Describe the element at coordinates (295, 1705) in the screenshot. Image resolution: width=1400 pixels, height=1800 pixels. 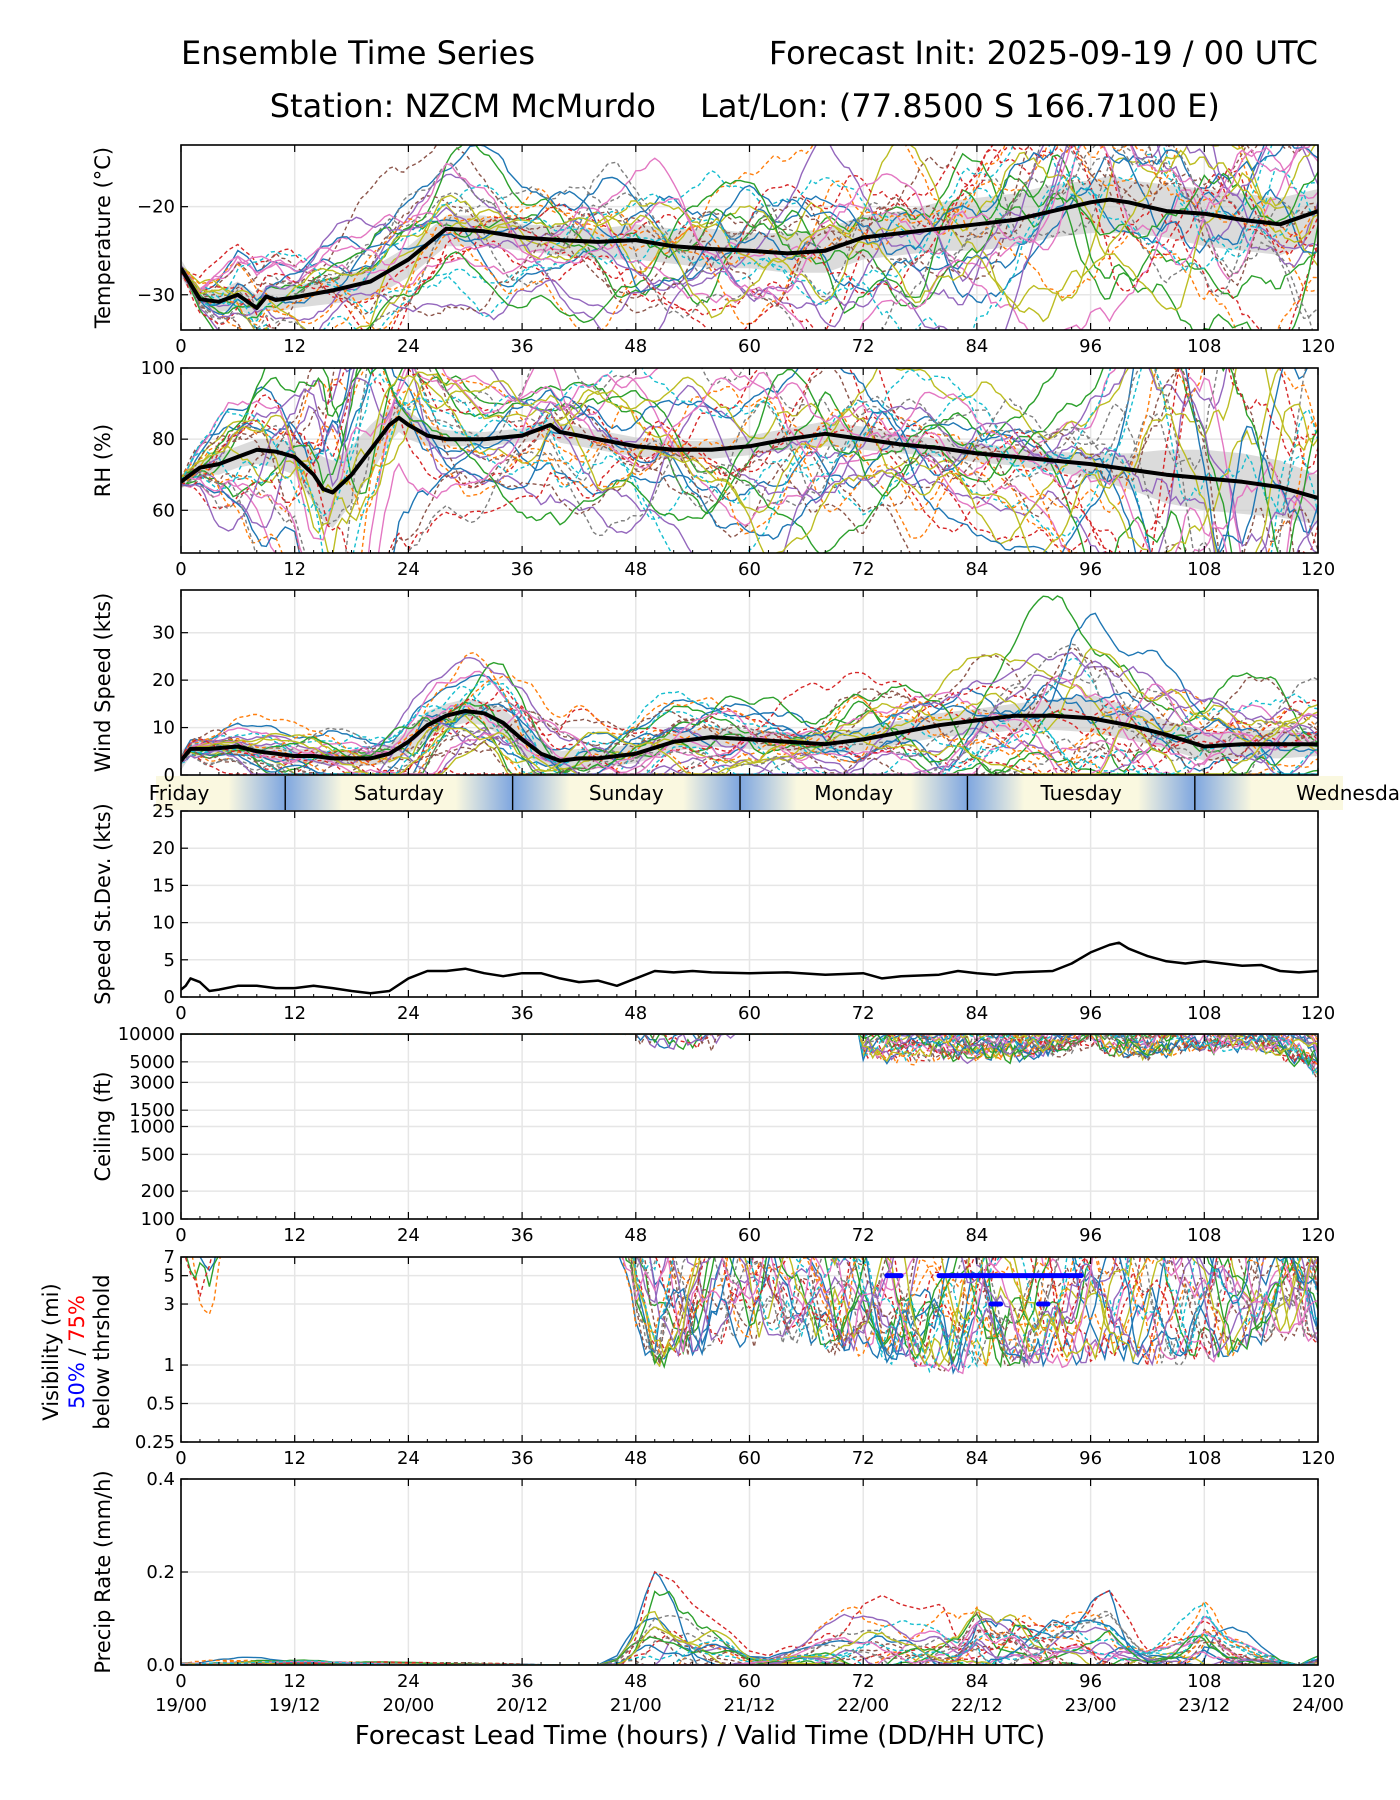
I see `valid-time-label: 19/12` at that location.